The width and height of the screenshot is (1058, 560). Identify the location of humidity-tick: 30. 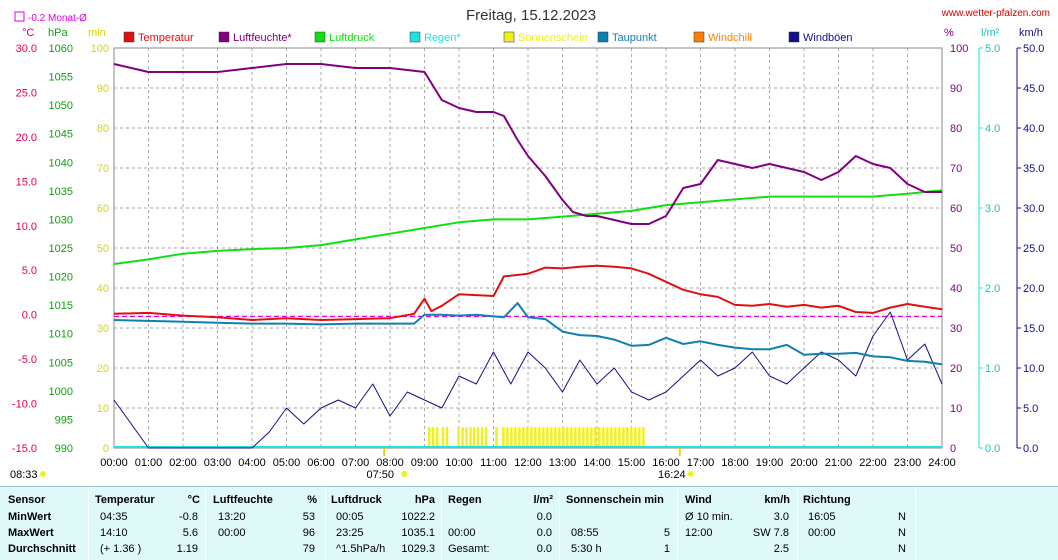
(956, 329).